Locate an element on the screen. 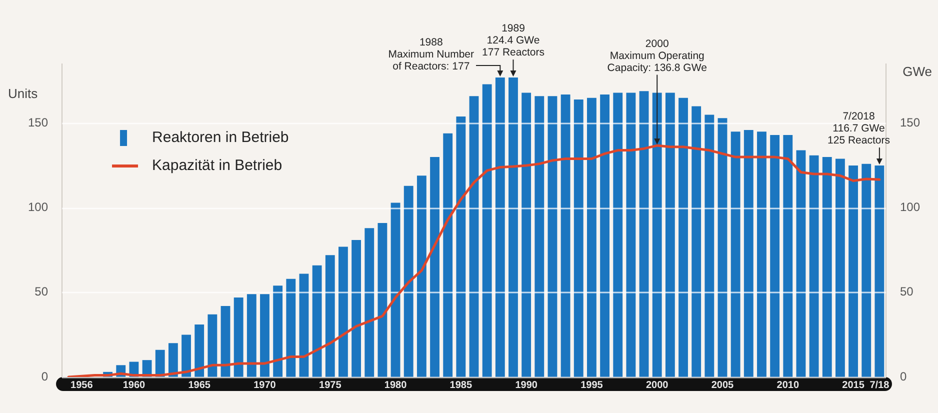 The width and height of the screenshot is (938, 413). y2-tick-label: 150 is located at coordinates (910, 123).